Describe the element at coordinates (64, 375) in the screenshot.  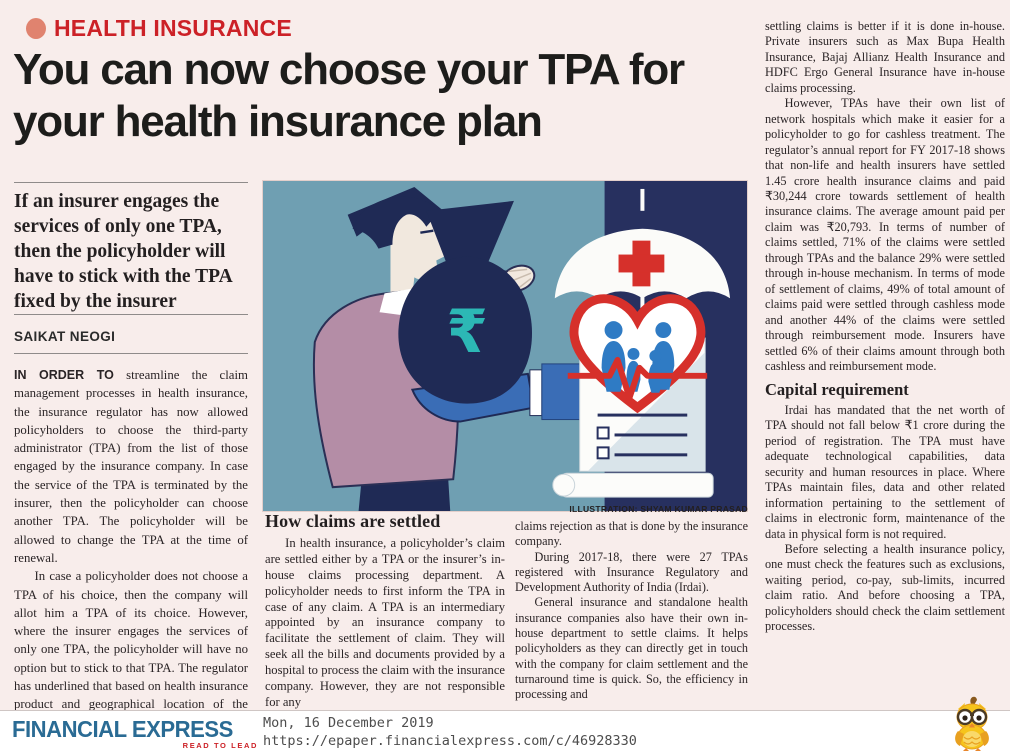
I see `lead-in: IN ORDER TO` at that location.